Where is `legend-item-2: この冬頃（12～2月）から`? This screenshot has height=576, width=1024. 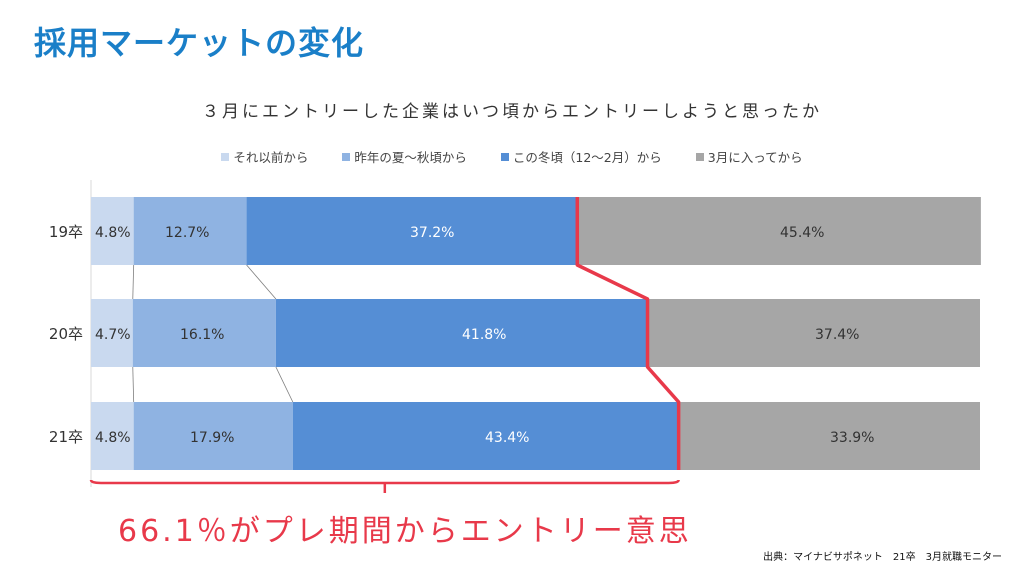 legend-item-2: この冬頃（12～2月）から is located at coordinates (581, 156).